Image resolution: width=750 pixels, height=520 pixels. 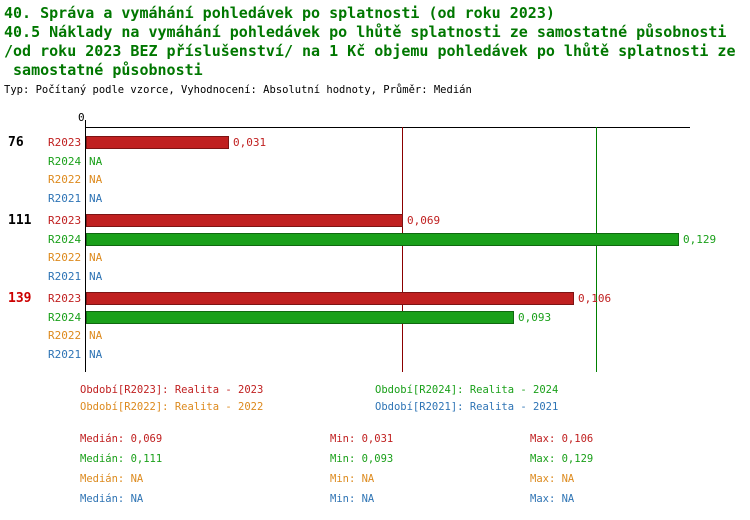 What do you see at coordinates (562, 439) in the screenshot?
I see `stat-max-r2023: Max: 0,106` at bounding box center [562, 439].